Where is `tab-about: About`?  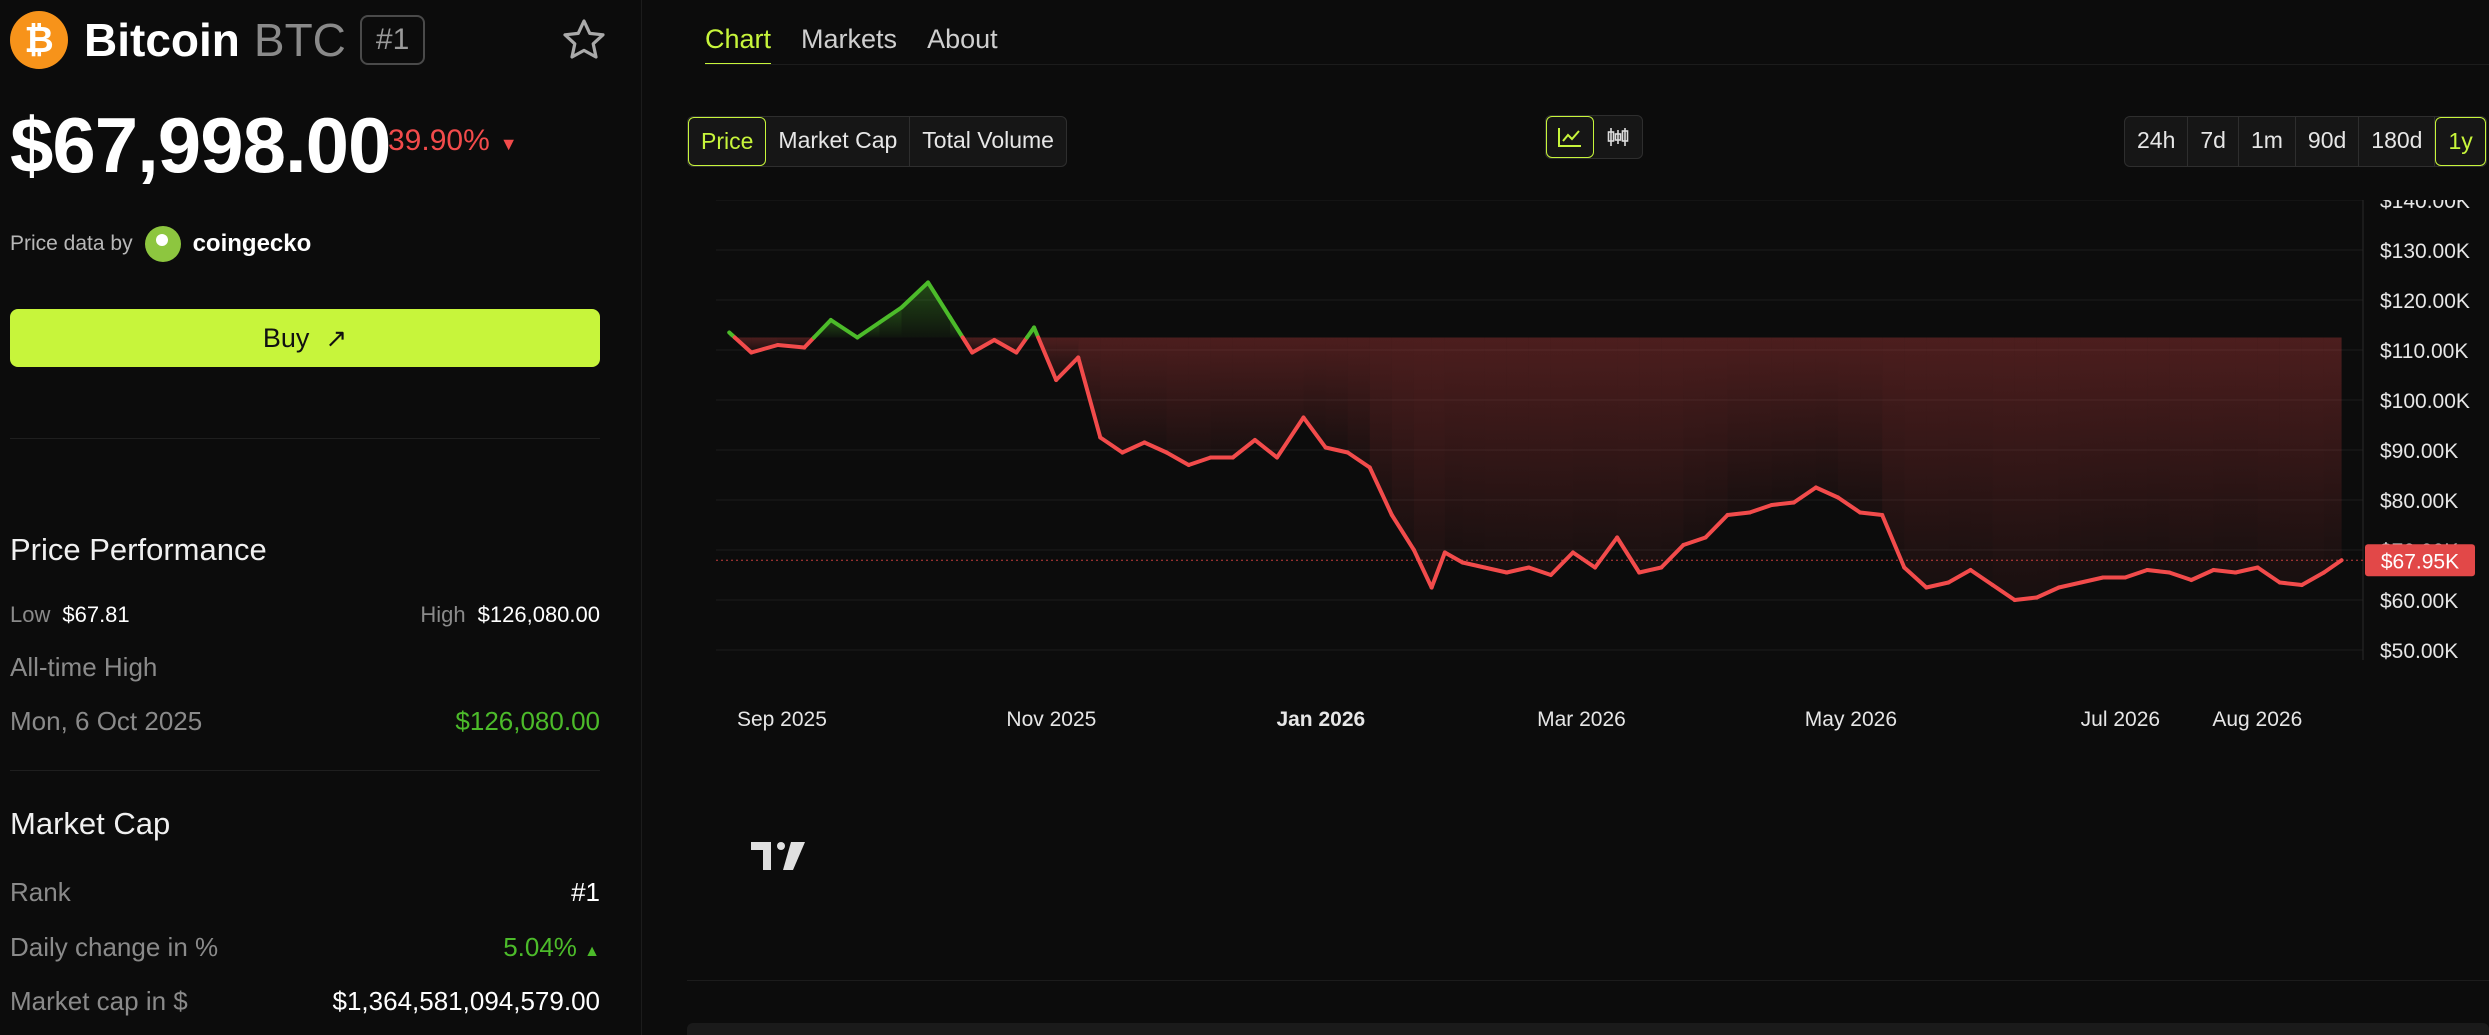
tab-about: About is located at coordinates (962, 39).